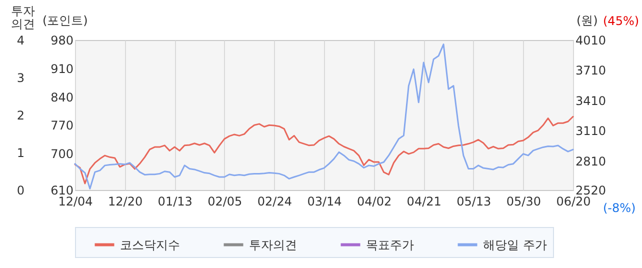 The width and height of the screenshot is (642, 268). What do you see at coordinates (62, 69) in the screenshot?
I see `y-tick-label: 910` at bounding box center [62, 69].